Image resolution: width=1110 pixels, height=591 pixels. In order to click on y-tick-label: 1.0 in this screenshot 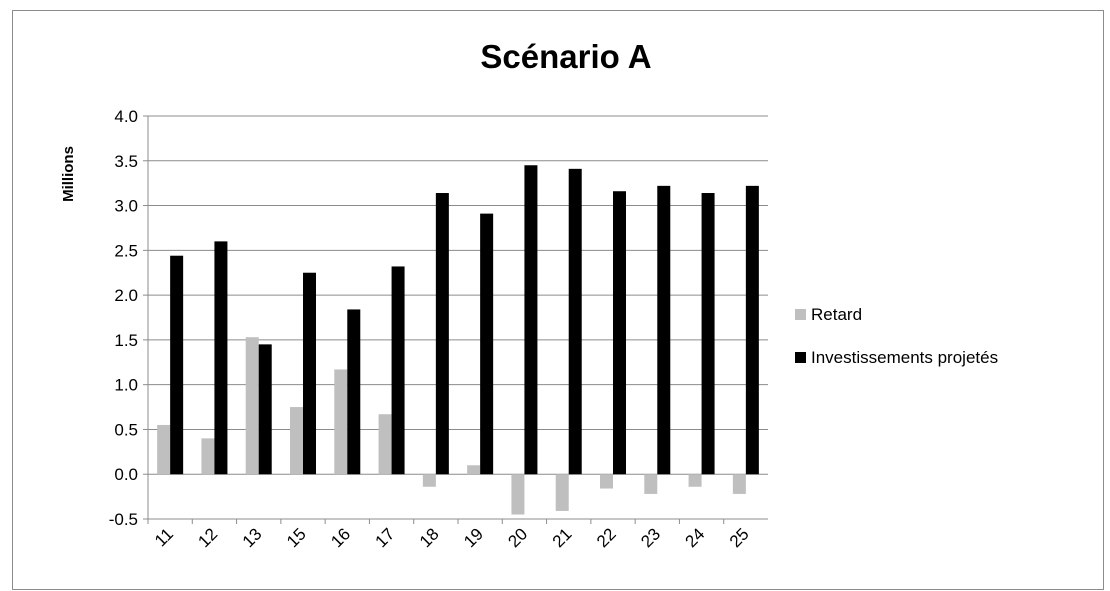, I will do `click(126, 385)`.